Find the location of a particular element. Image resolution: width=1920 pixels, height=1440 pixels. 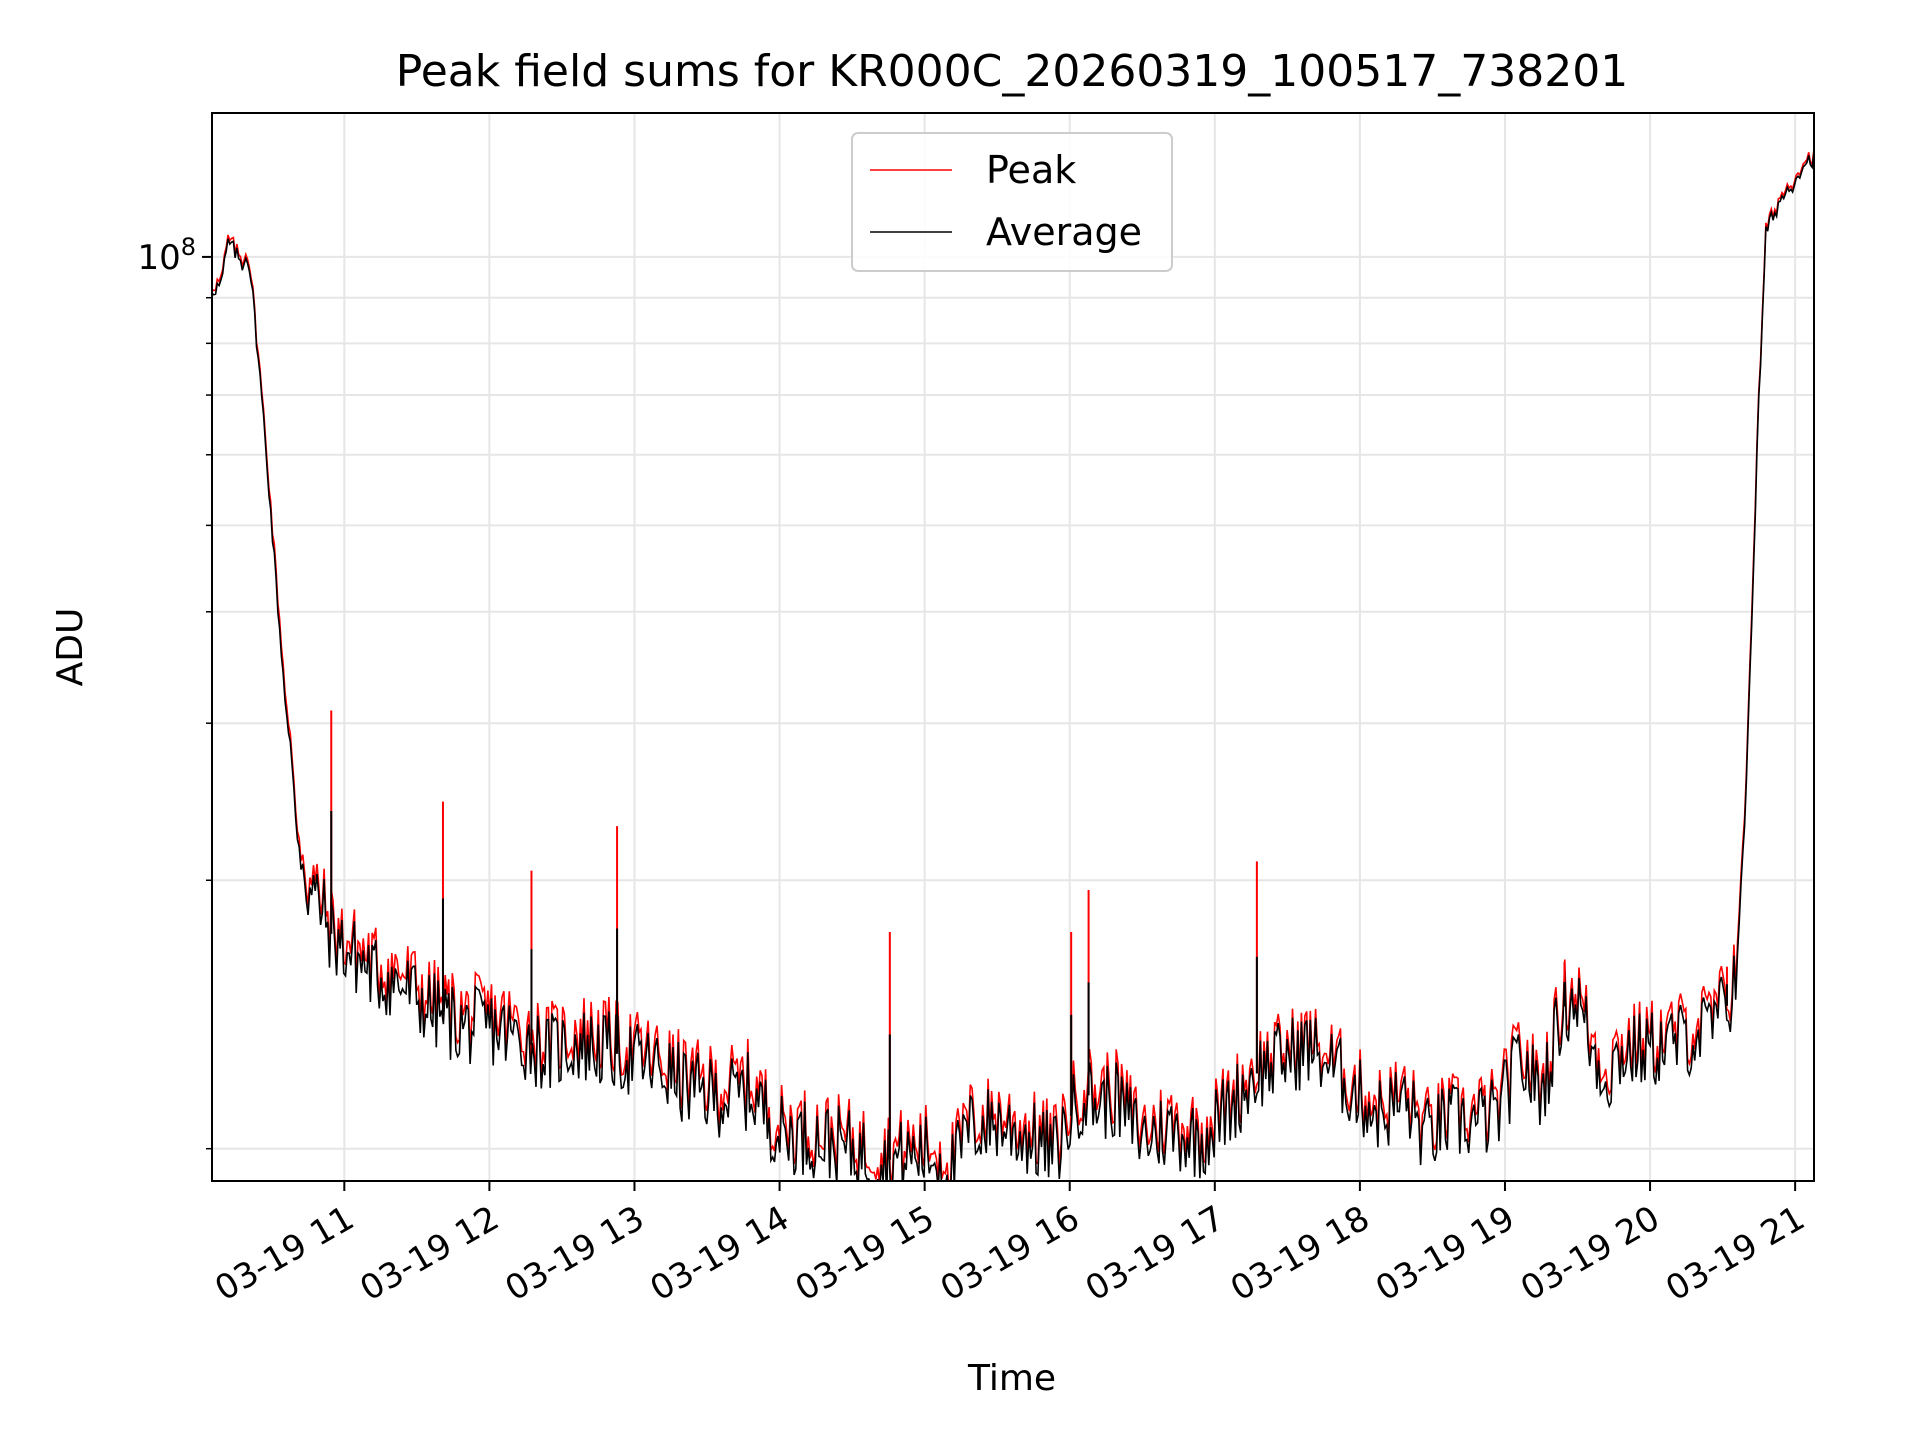

y-axis-label: ADU is located at coordinates (70, 647).